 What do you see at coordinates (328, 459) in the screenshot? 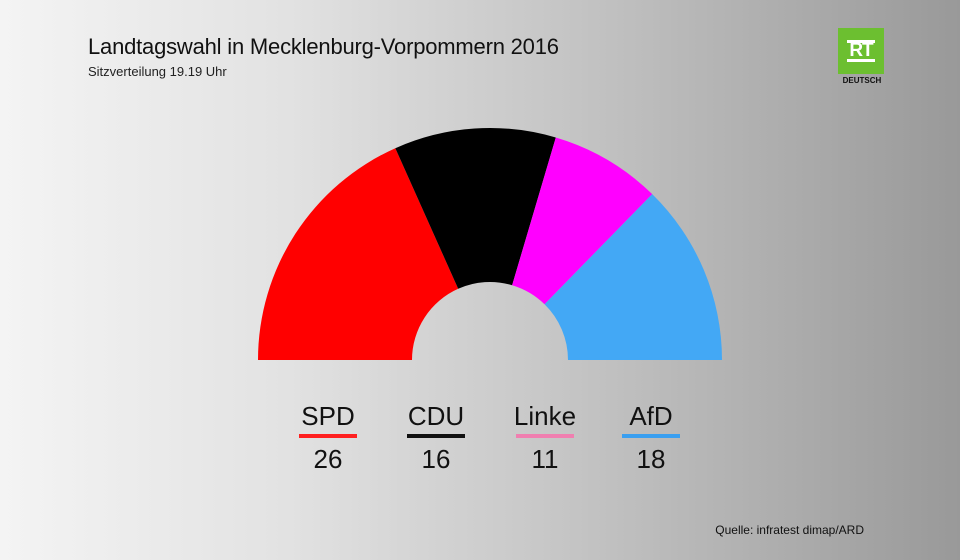
I see `legend-seat-count: 26` at bounding box center [328, 459].